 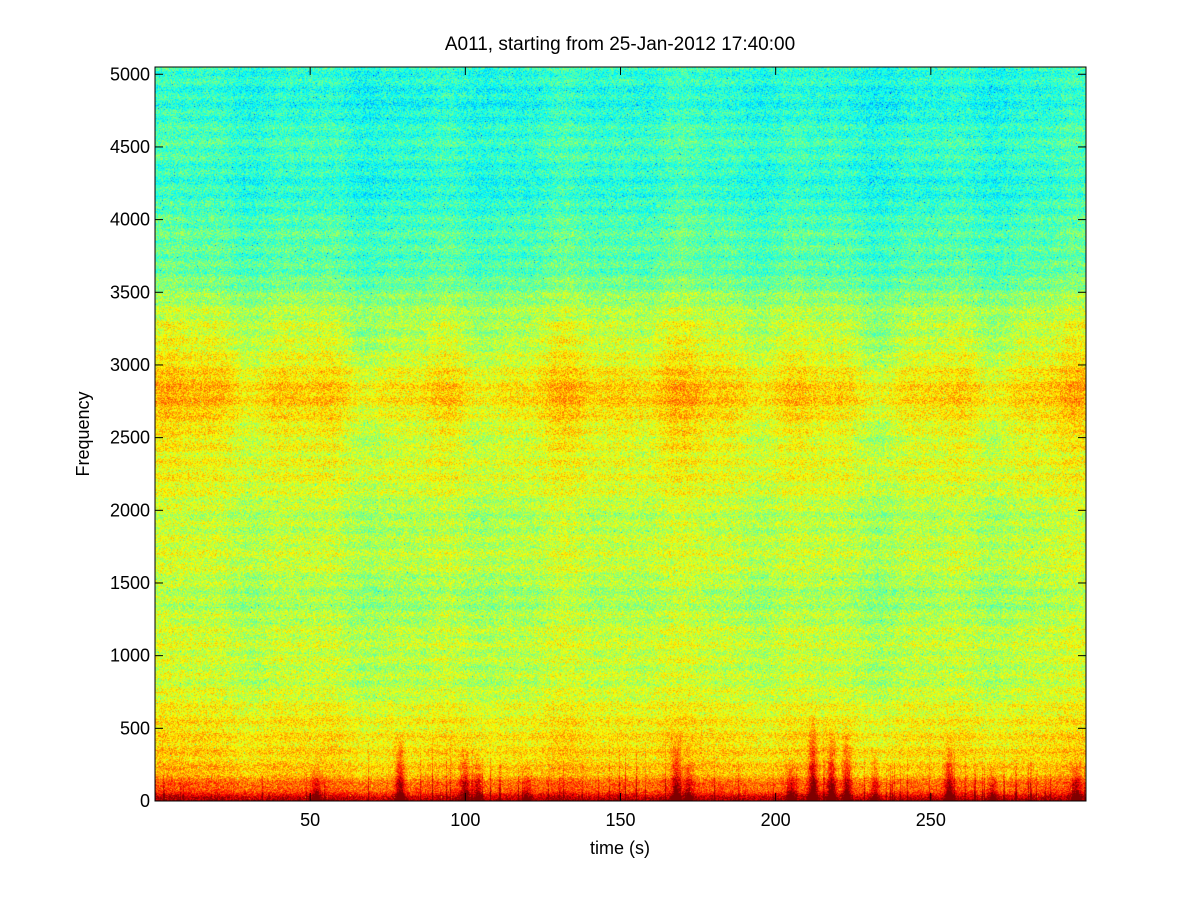 What do you see at coordinates (130, 74) in the screenshot?
I see `y-tick-label: 5000` at bounding box center [130, 74].